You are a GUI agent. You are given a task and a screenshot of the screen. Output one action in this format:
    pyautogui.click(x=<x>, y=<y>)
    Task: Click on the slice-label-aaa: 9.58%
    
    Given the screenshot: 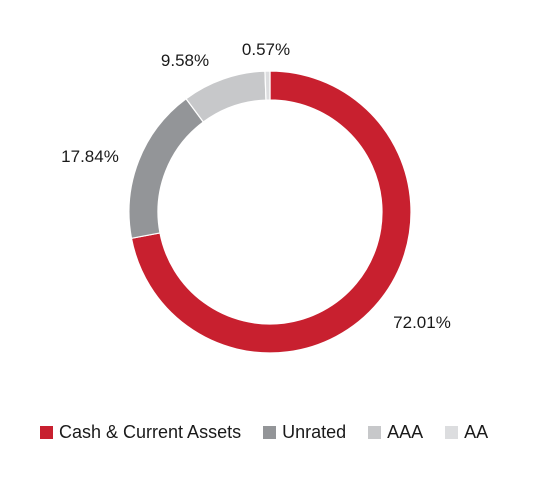 What is the action you would take?
    pyautogui.click(x=185, y=60)
    